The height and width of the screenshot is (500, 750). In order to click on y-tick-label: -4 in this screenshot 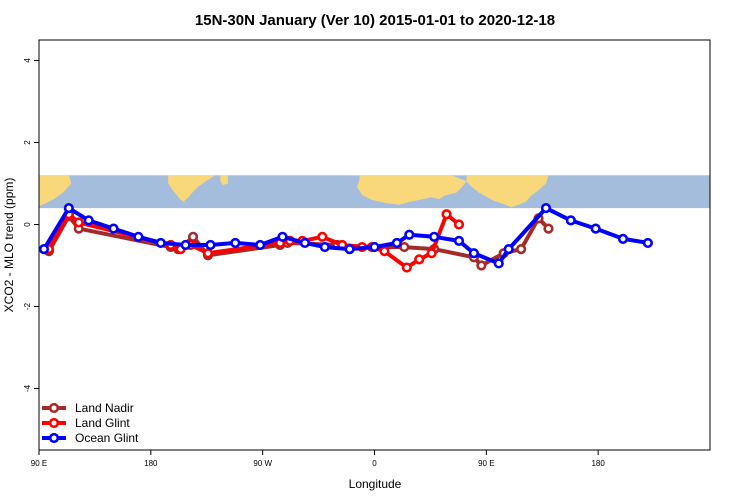, I will do `click(27, 388)`.